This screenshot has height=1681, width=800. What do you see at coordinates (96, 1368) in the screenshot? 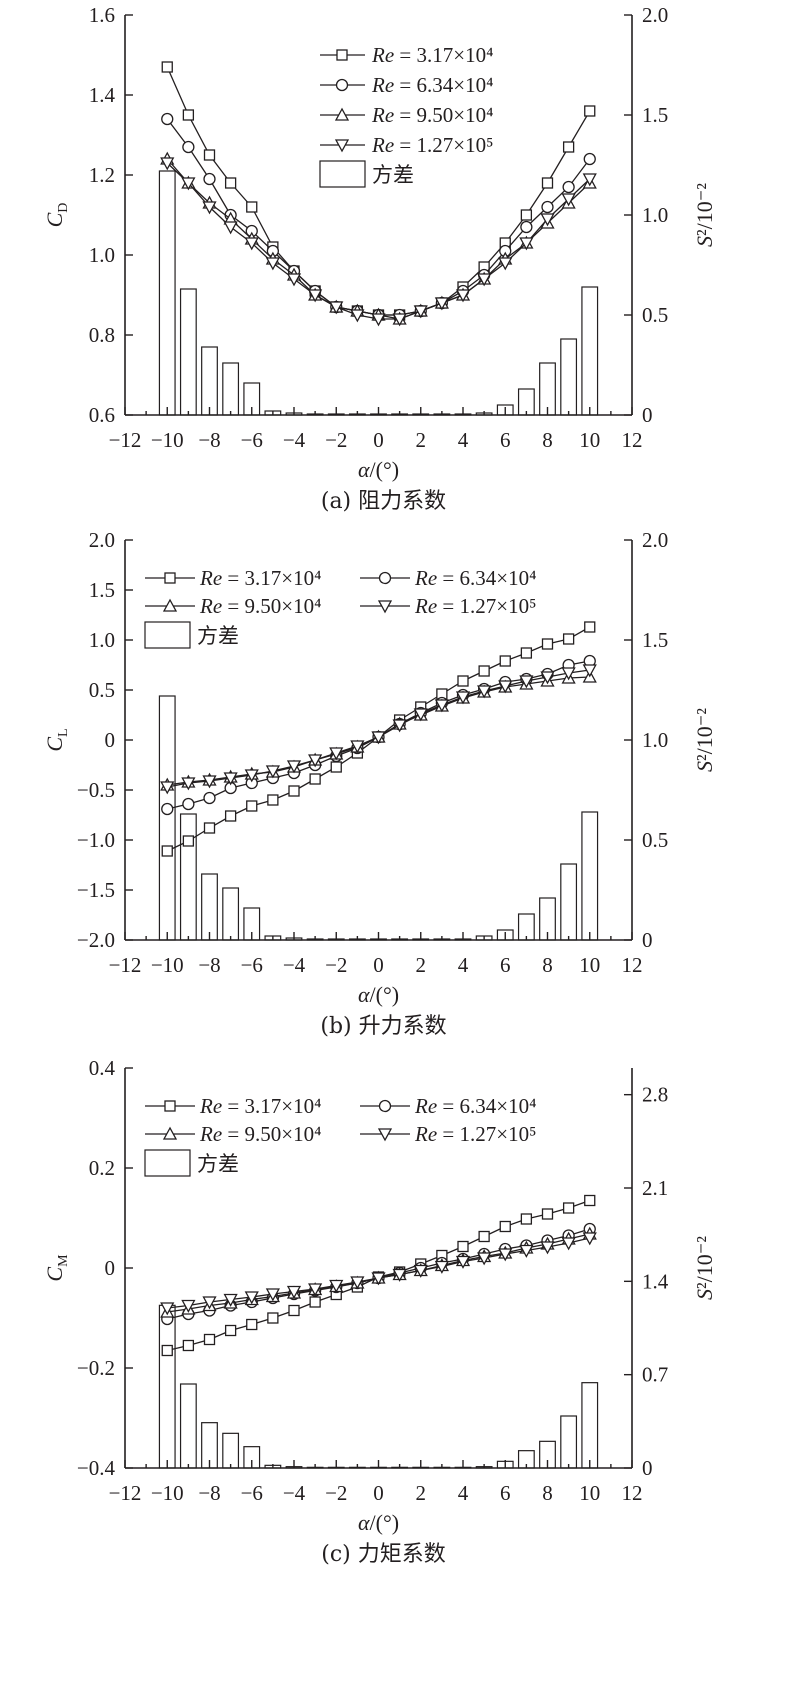
I see `left-y-tick-label: −0.2` at bounding box center [96, 1368].